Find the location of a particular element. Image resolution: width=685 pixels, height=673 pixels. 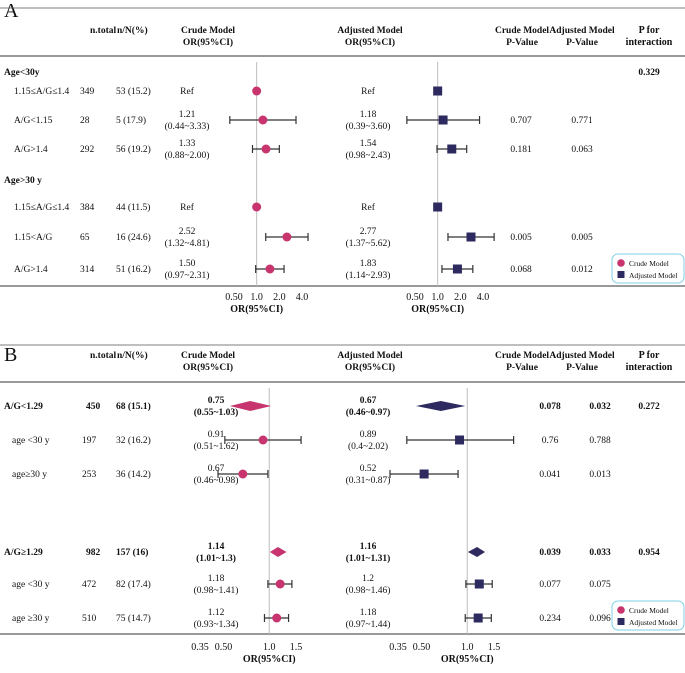

panel-b-row-nN: 36 (14.2) is located at coordinates (133, 474).